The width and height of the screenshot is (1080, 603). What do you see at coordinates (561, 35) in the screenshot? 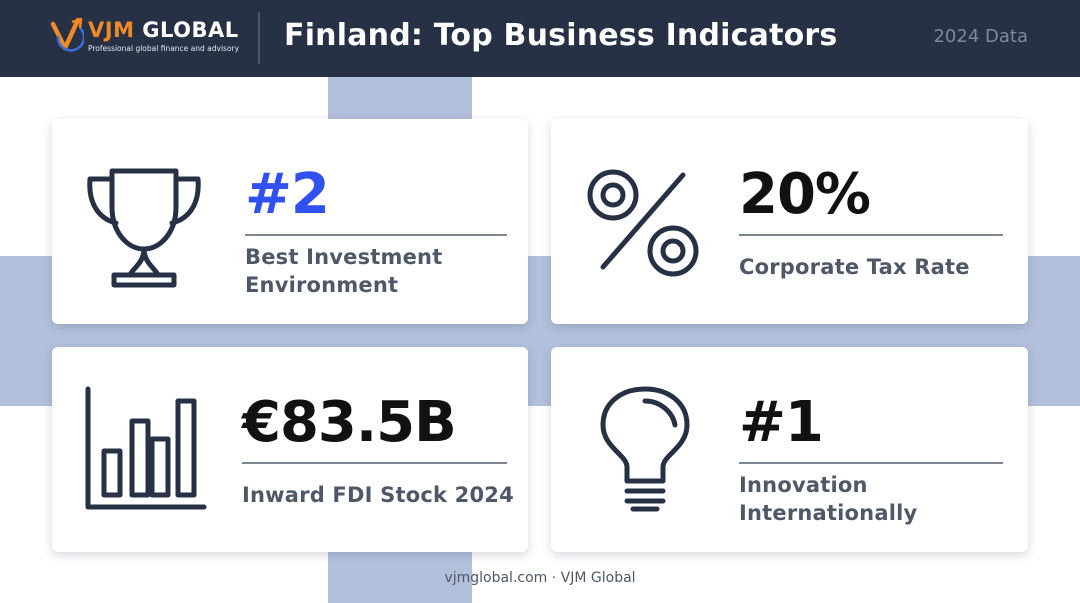
I see `page-title: Finland: Top Business Indicators` at bounding box center [561, 35].